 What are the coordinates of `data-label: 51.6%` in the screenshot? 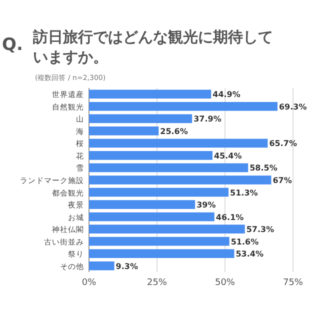 It's located at (244, 241).